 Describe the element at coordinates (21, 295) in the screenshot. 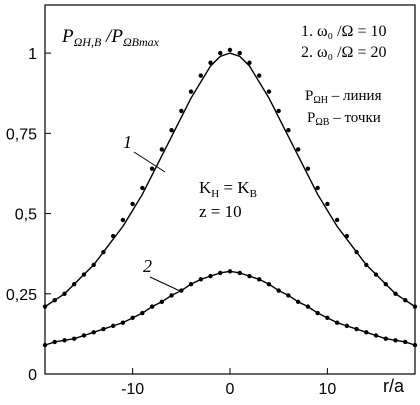

I see `y-tick-label: 0,25` at that location.